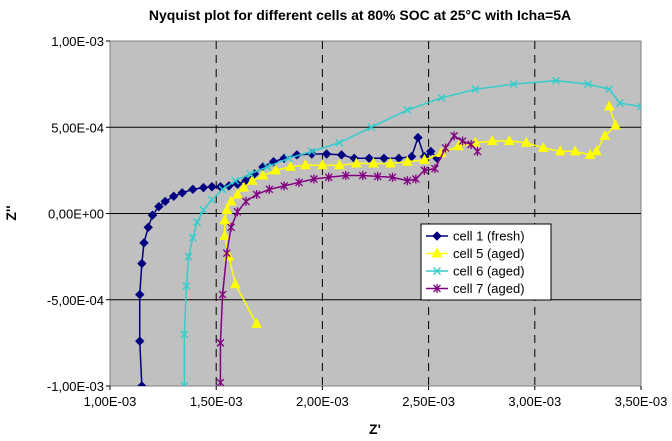  I want to click on y-axis-label: Z'', so click(11, 212).